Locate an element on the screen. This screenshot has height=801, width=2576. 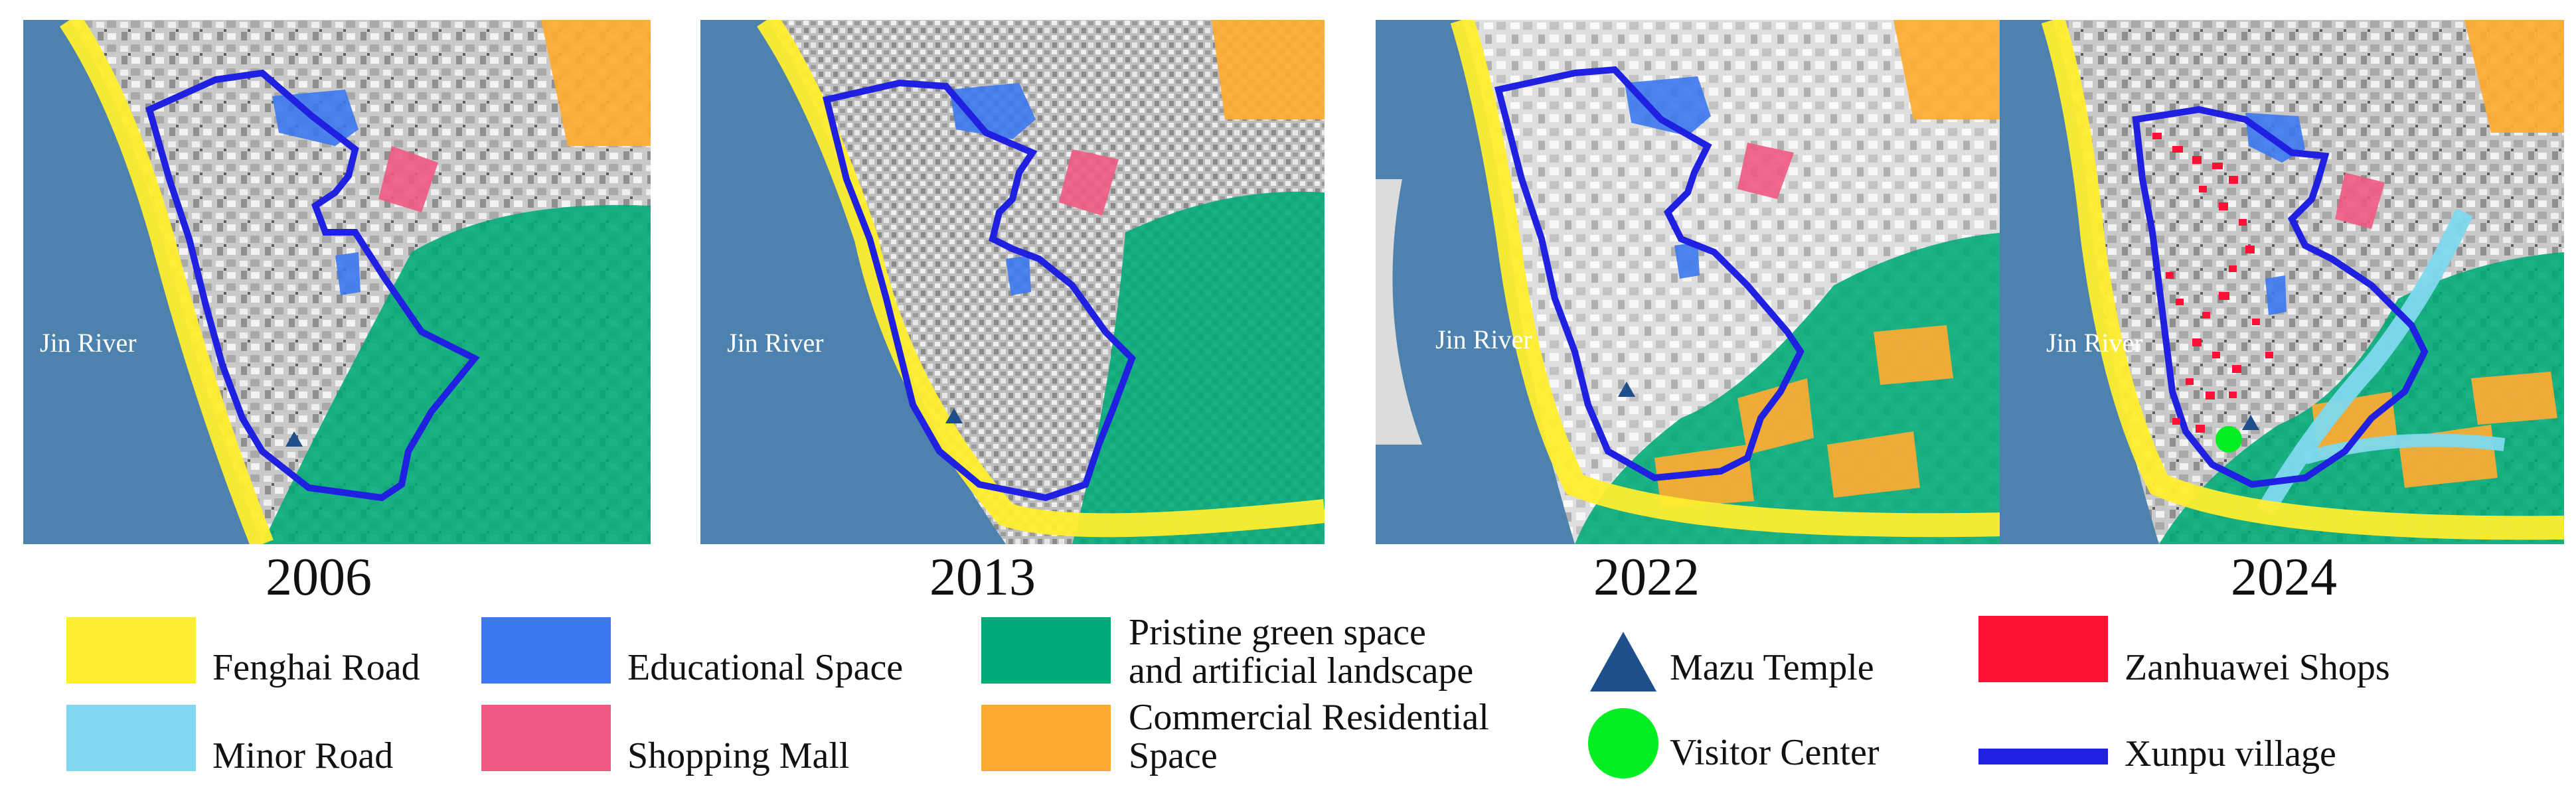
legend-label-commercial-line2: Space is located at coordinates (1173, 755).